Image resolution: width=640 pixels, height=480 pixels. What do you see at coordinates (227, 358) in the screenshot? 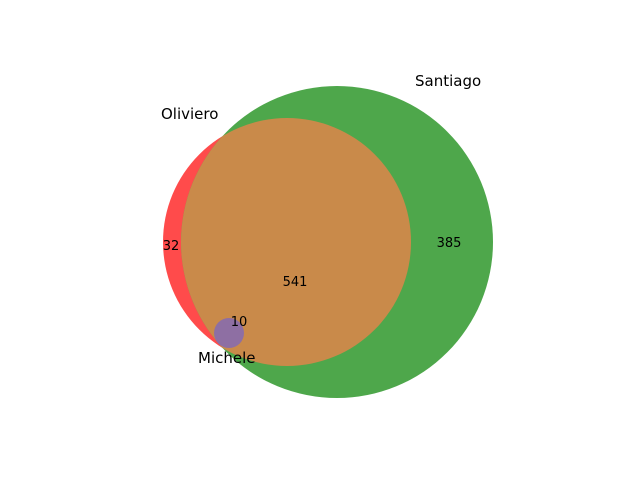
I see `set-label-michele: Michele` at bounding box center [227, 358].